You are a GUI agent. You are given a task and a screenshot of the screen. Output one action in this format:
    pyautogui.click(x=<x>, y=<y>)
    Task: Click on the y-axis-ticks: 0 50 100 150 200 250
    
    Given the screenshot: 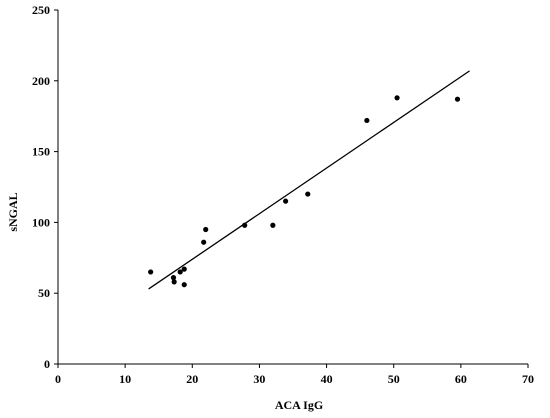 What is the action you would take?
    pyautogui.click(x=45, y=187)
    